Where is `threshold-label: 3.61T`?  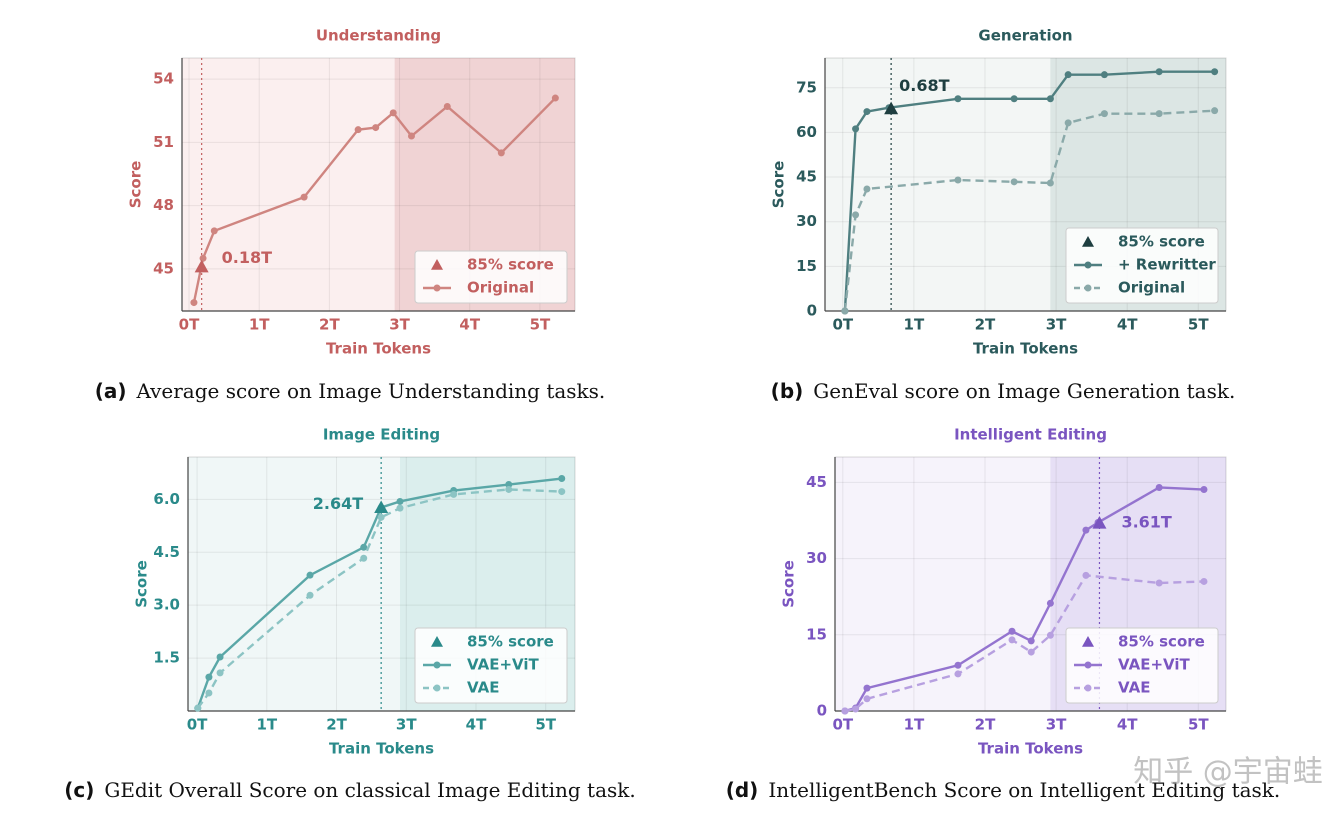 threshold-label: 3.61T is located at coordinates (1146, 522).